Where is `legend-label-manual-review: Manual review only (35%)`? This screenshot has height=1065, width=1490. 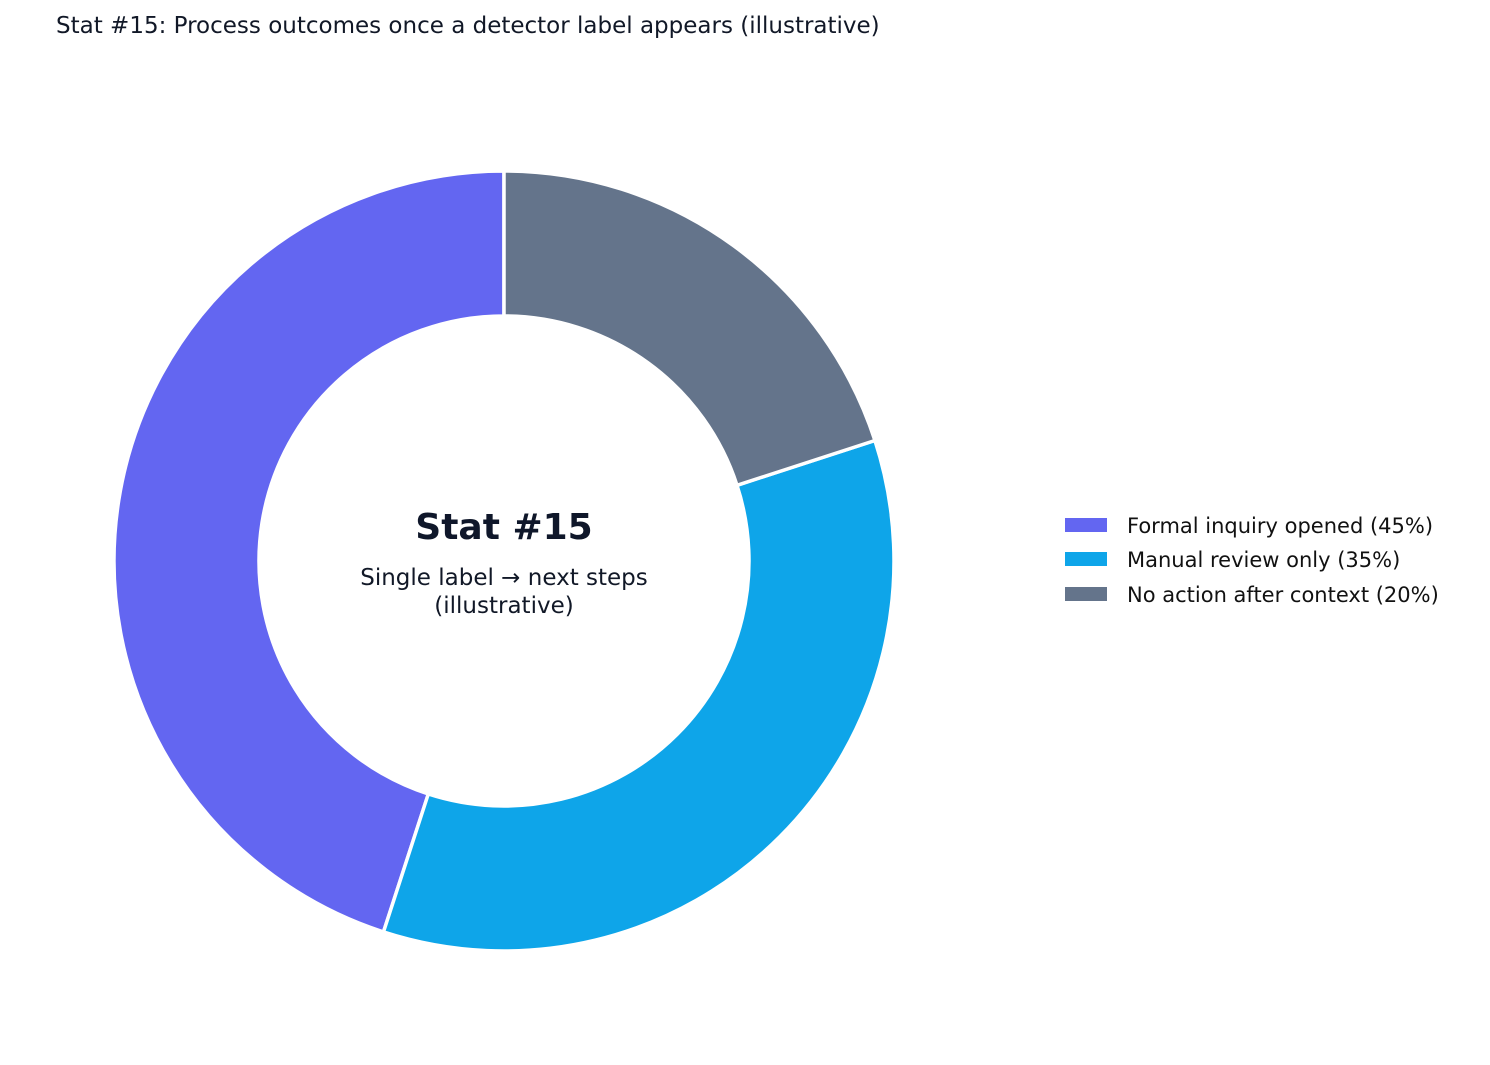
legend-label-manual-review: Manual review only (35%) is located at coordinates (1263, 560).